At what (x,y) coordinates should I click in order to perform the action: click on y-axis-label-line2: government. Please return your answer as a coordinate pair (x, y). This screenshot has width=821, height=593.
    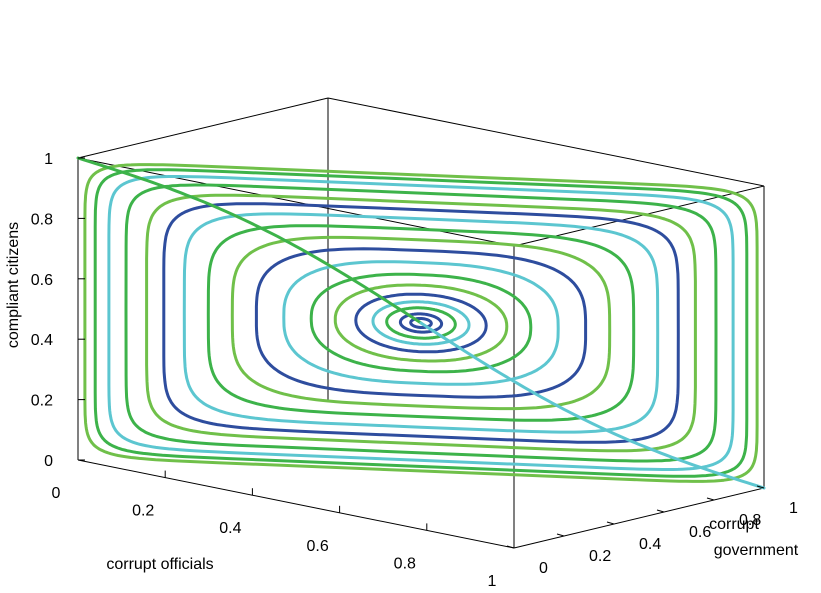
    Looking at the image, I should click on (756, 550).